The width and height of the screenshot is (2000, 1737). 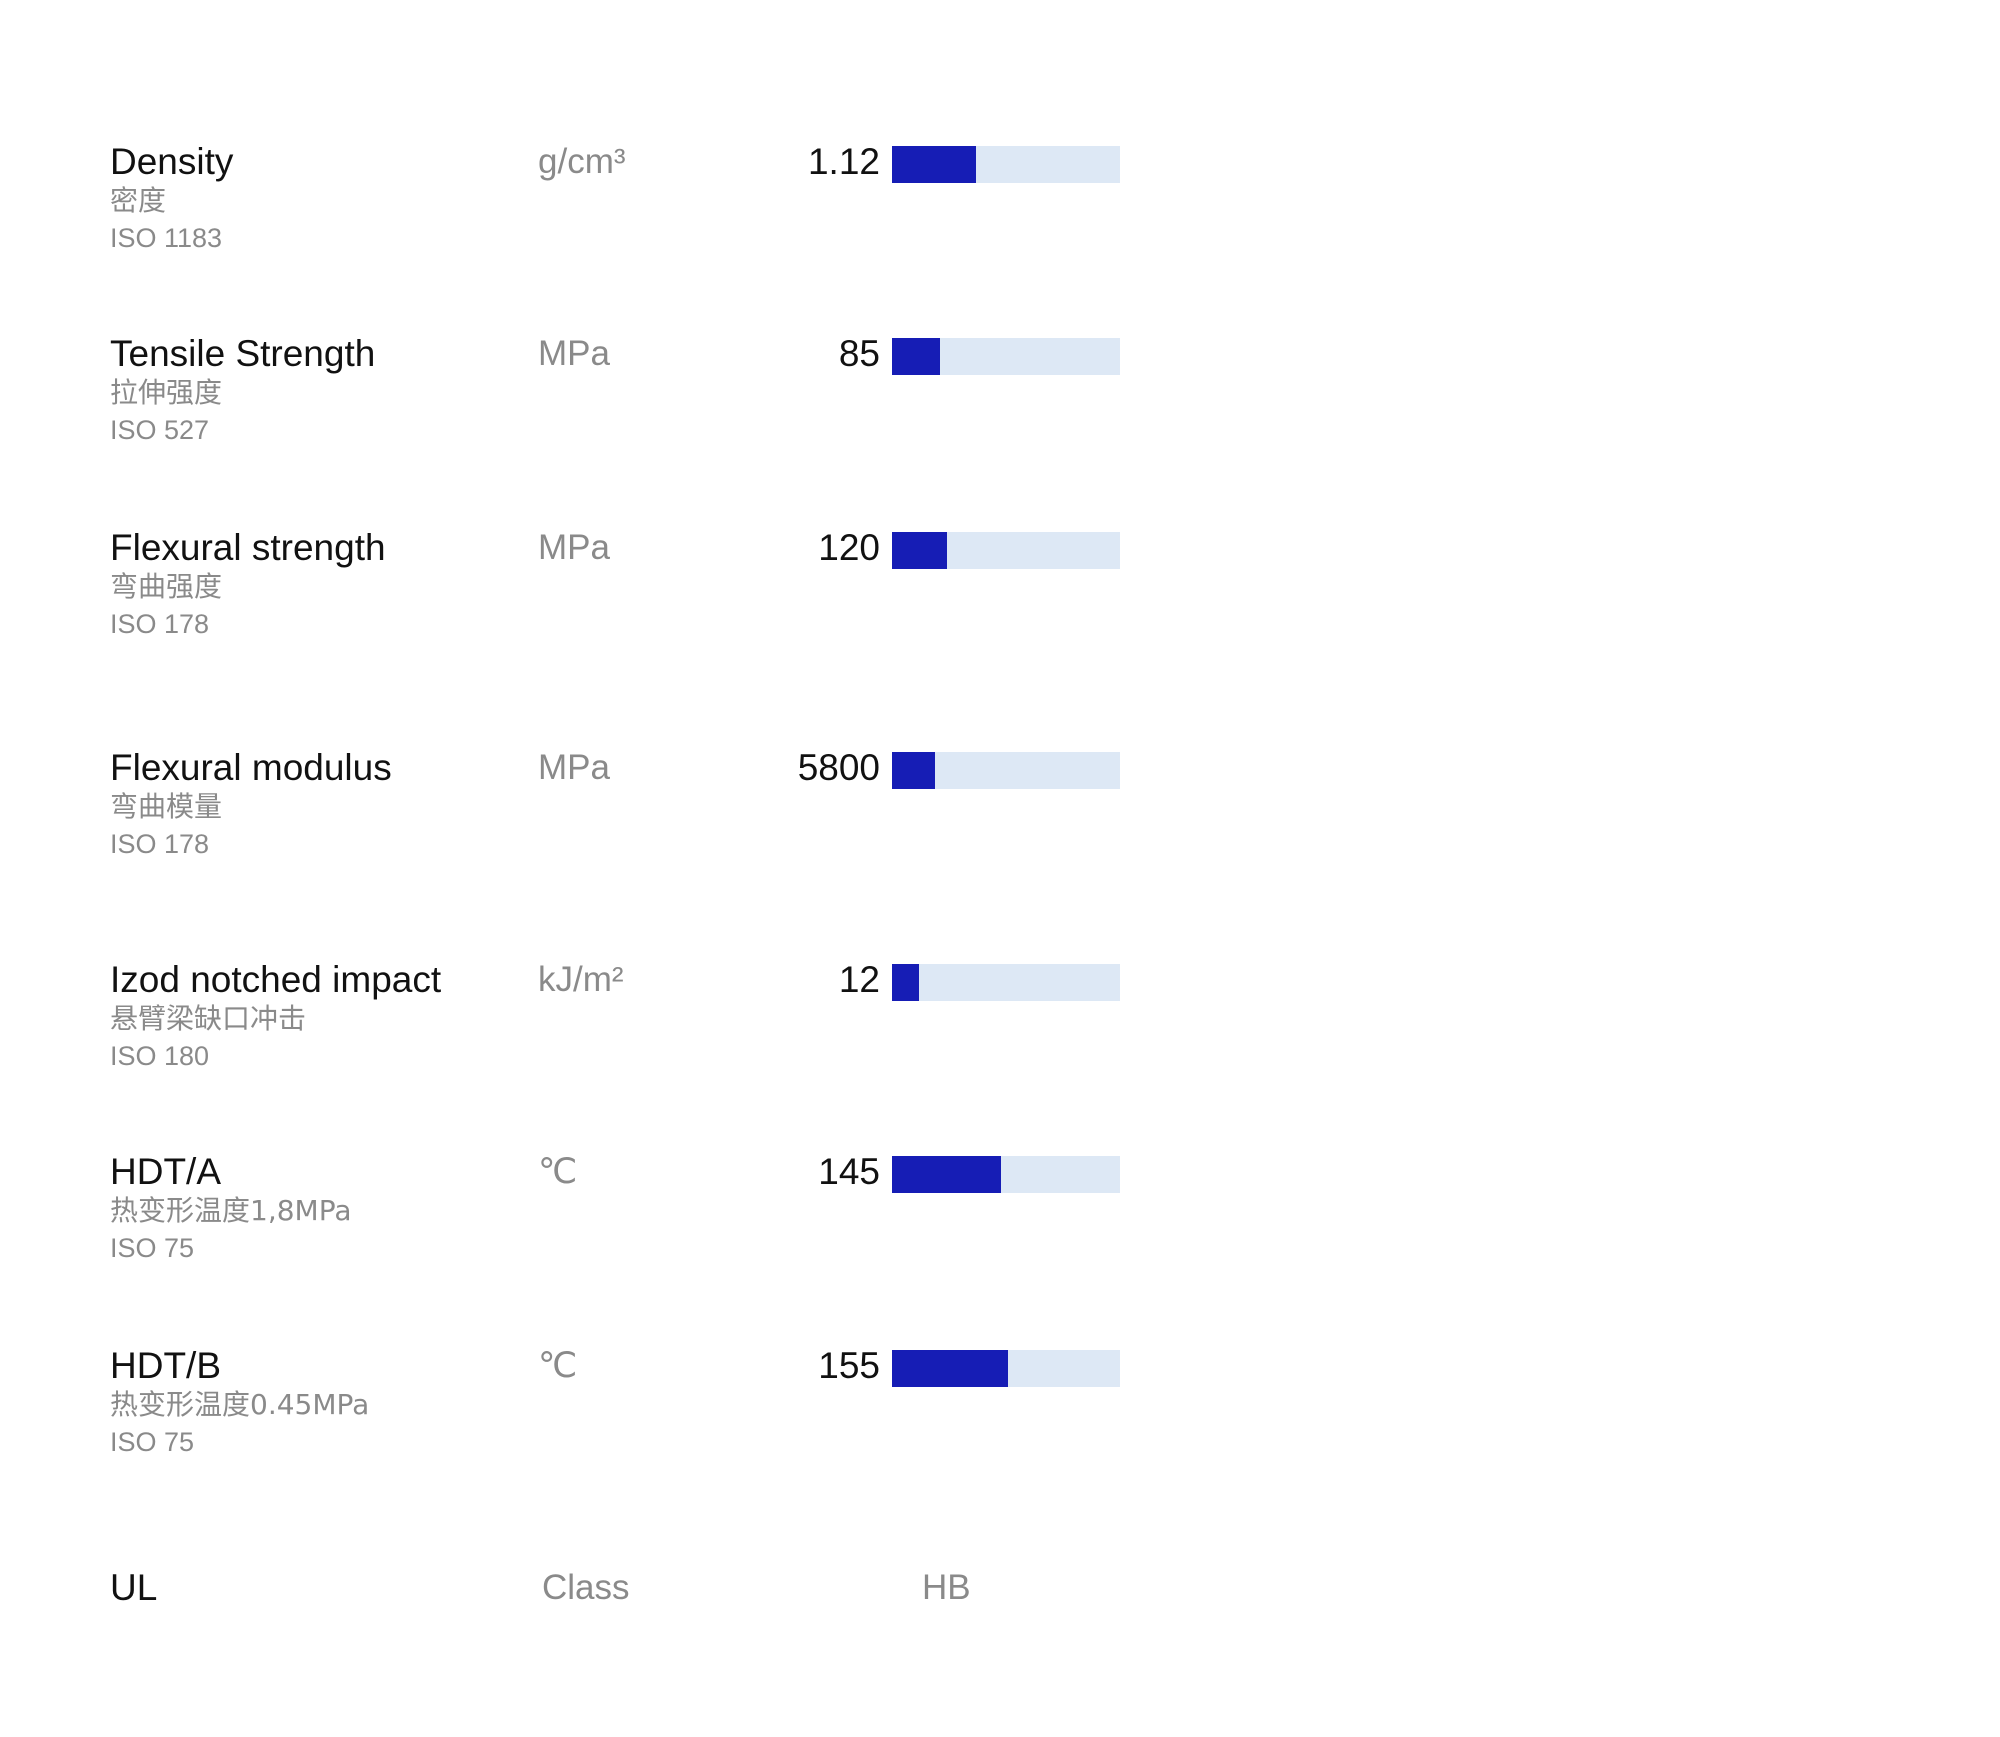 I want to click on property-value: 12, so click(x=859, y=979).